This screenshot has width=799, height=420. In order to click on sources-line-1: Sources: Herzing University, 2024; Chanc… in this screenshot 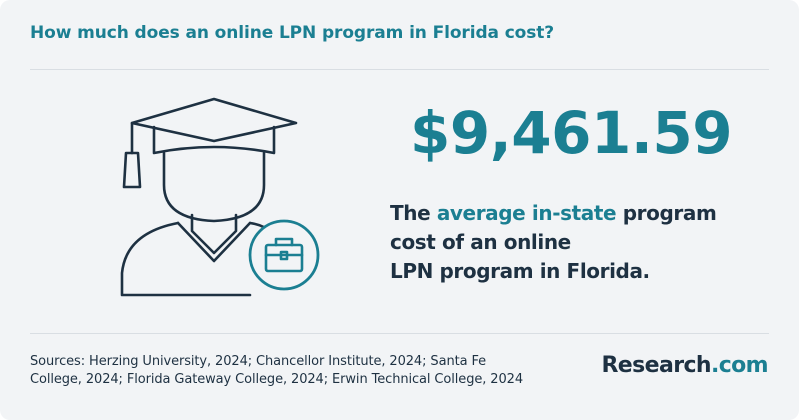, I will do `click(258, 361)`.